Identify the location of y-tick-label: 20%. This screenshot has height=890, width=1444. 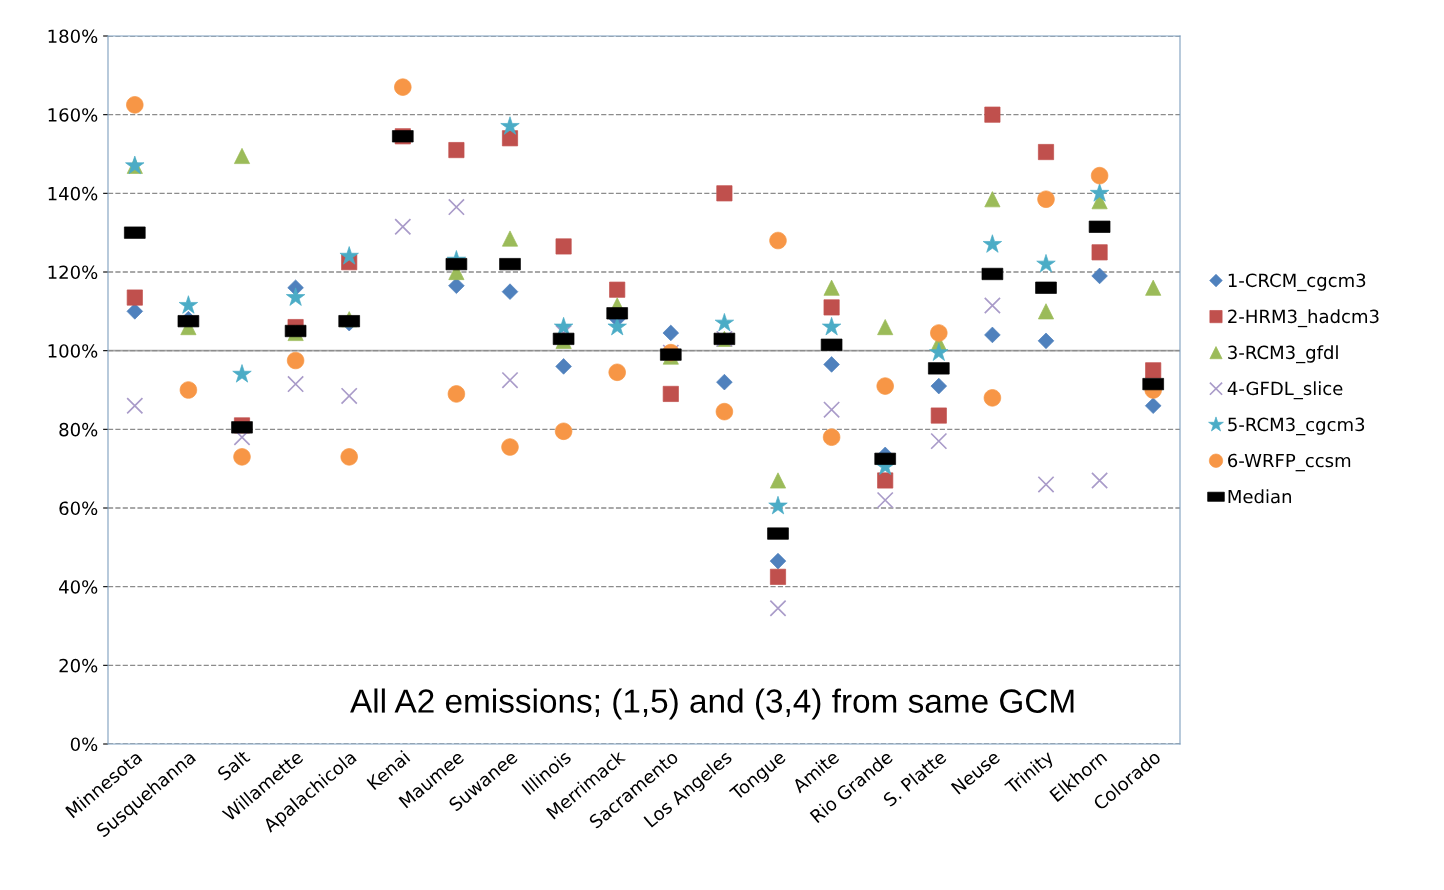
(78, 665).